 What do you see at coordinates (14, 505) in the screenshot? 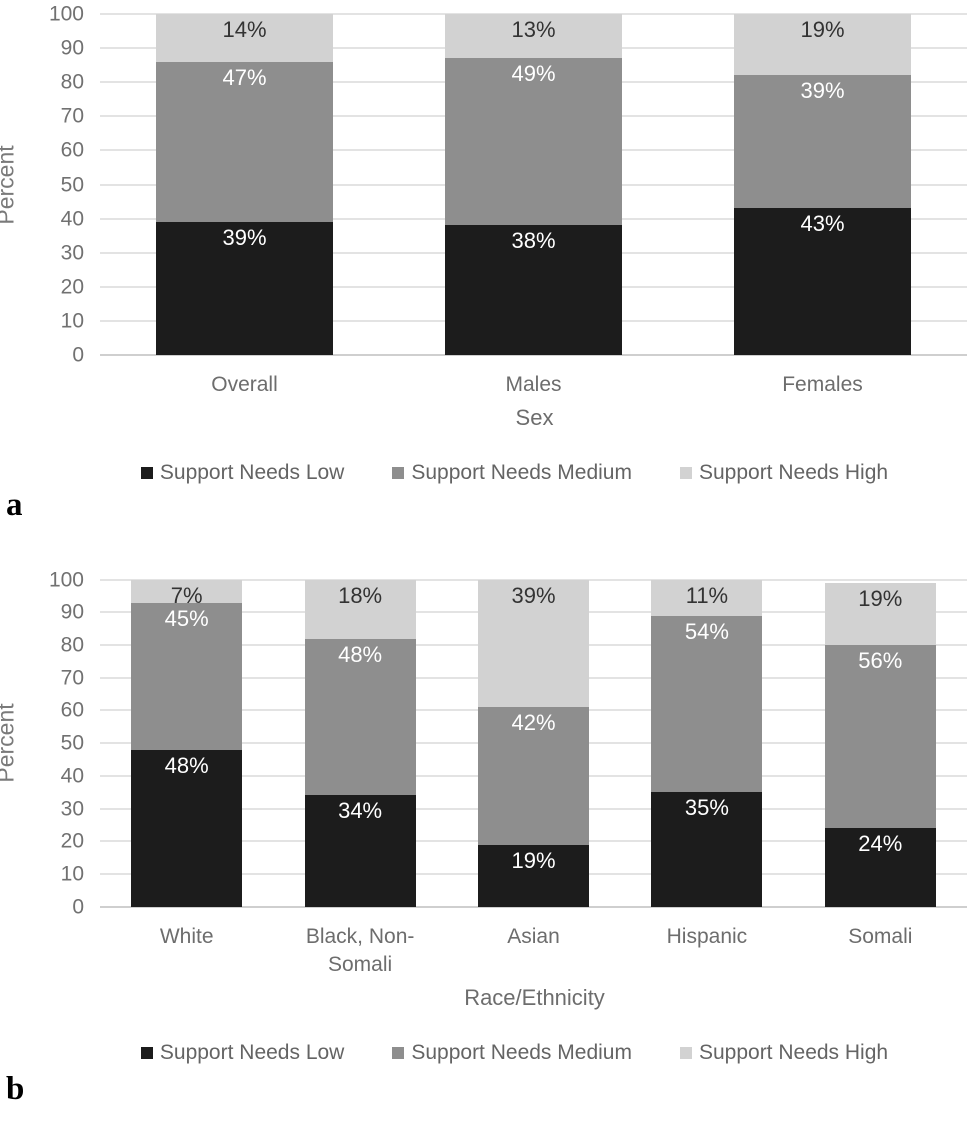
I see `panel-letter-a: a` at bounding box center [14, 505].